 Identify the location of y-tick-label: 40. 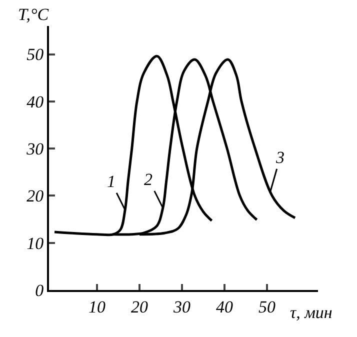
(35, 102).